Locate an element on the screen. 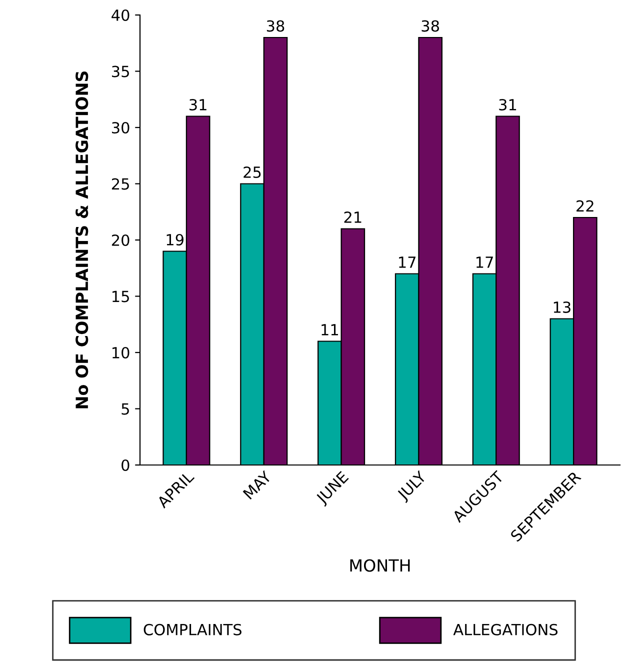 The image size is (628, 671). data-label: 22 is located at coordinates (585, 206).